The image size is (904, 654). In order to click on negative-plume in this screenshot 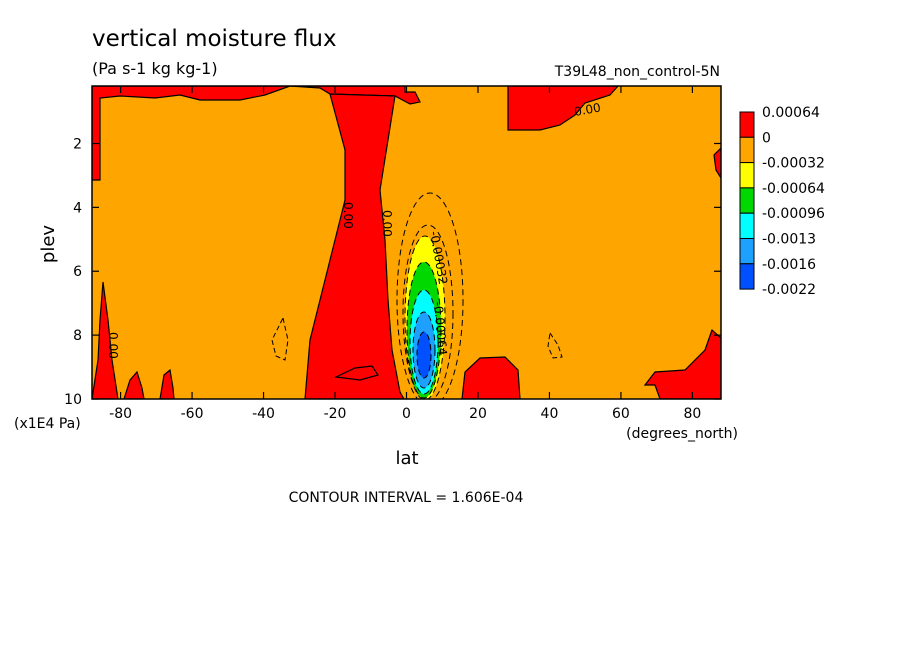, I will do `click(430, 295)`.